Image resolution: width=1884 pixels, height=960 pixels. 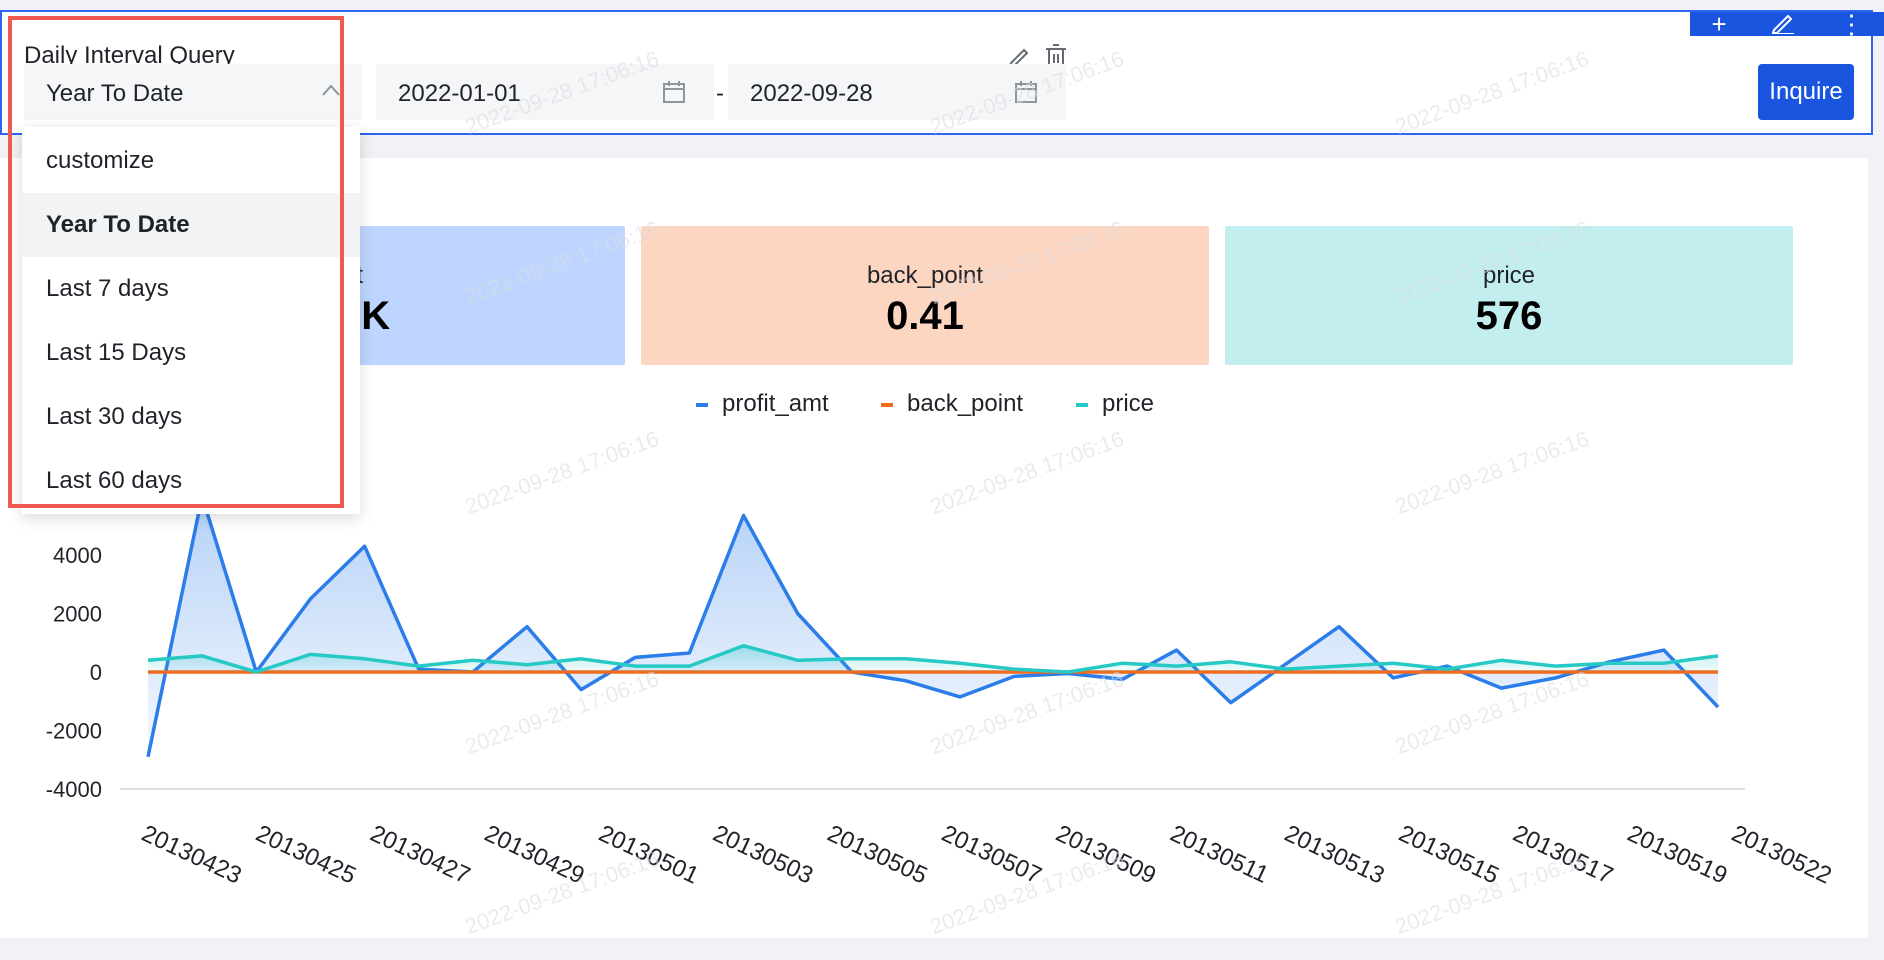 What do you see at coordinates (484, 276) in the screenshot?
I see `metric-label: nt` at bounding box center [484, 276].